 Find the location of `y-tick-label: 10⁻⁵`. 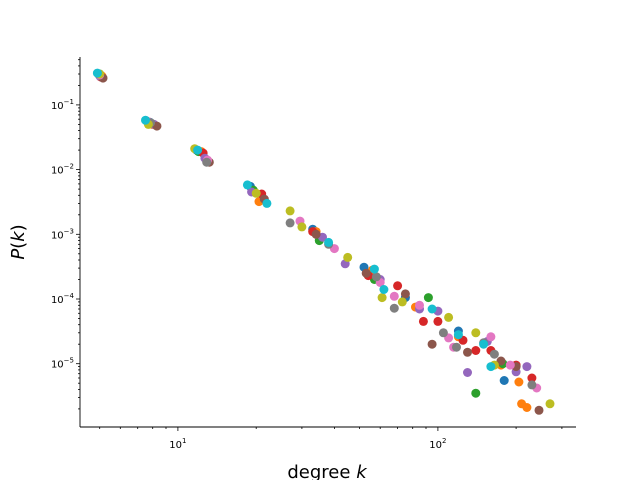

y-tick-label: 10⁻⁵ is located at coordinates (62, 364).